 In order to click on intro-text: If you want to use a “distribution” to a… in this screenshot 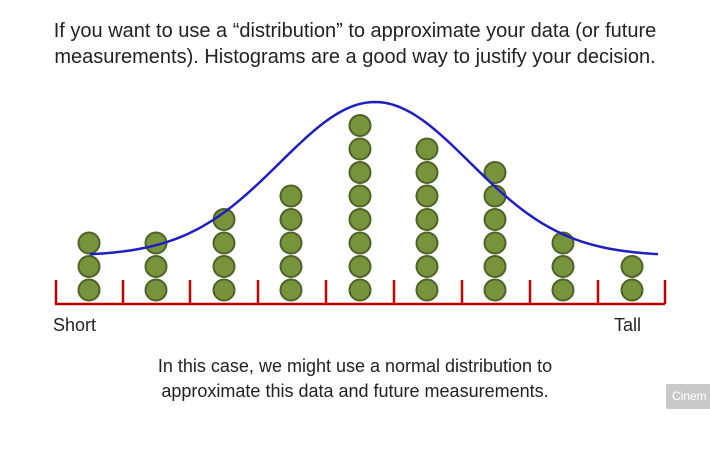, I will do `click(355, 44)`.